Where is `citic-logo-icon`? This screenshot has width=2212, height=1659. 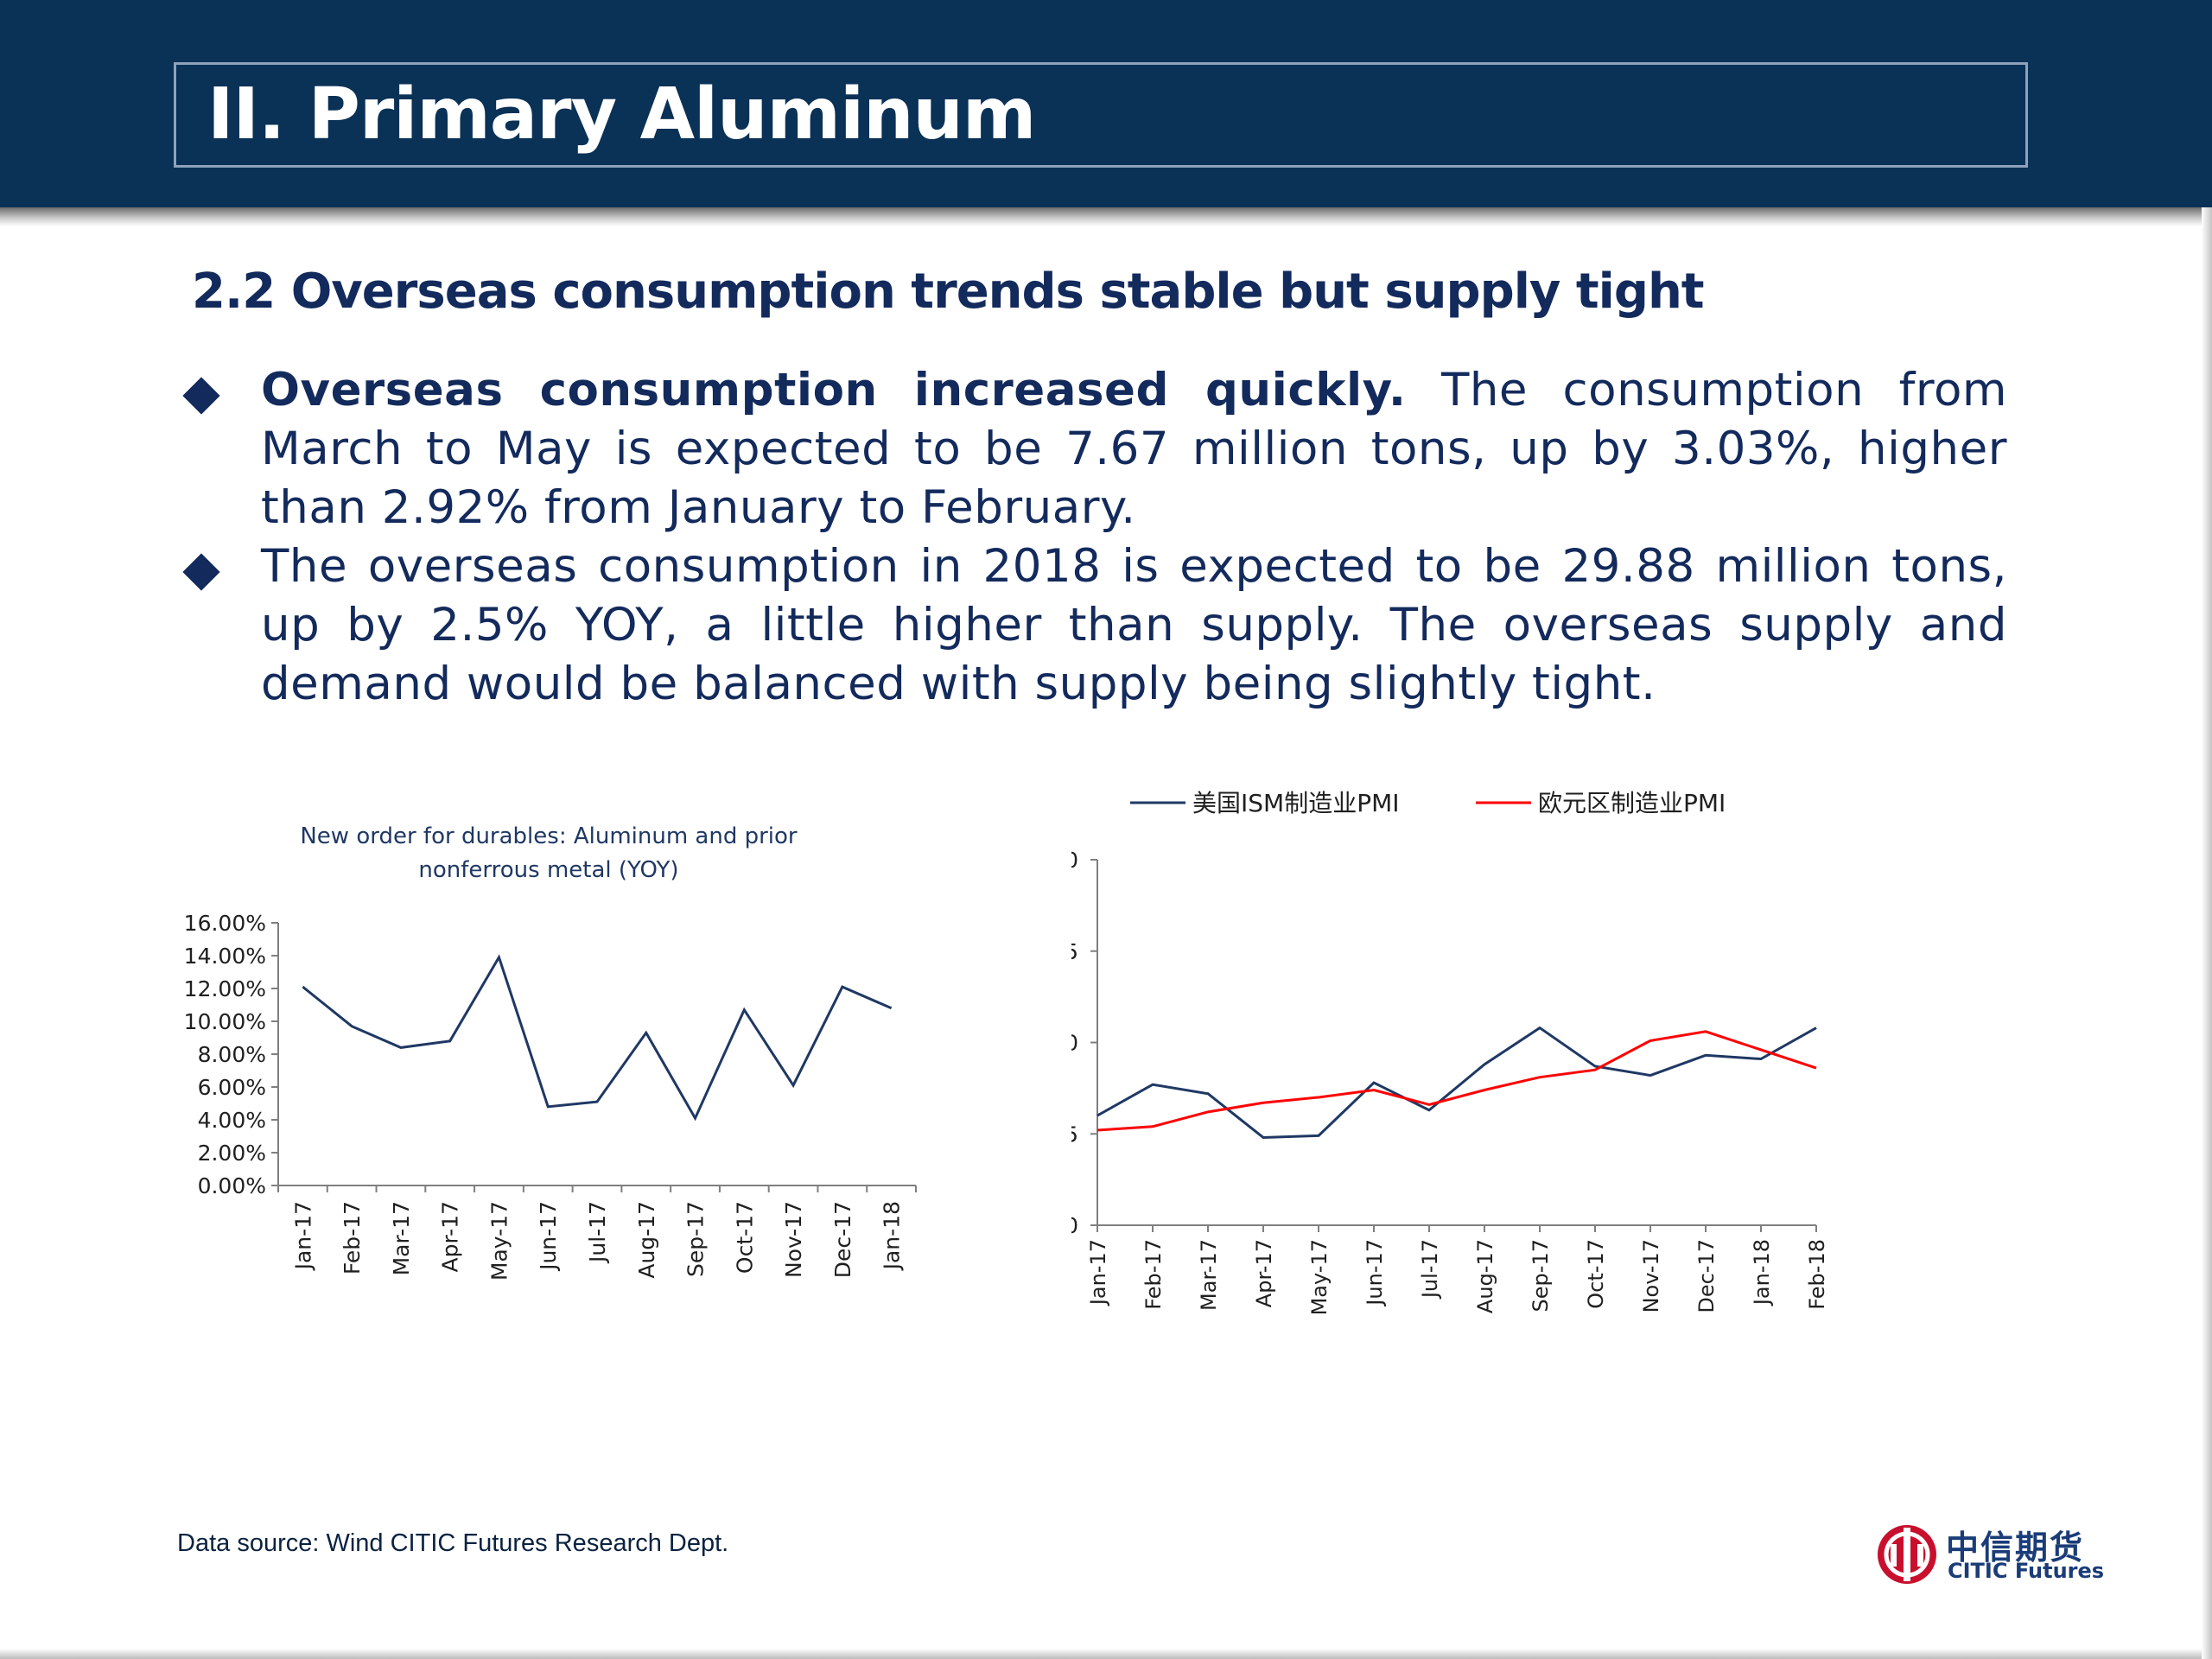 citic-logo-icon is located at coordinates (1907, 1554).